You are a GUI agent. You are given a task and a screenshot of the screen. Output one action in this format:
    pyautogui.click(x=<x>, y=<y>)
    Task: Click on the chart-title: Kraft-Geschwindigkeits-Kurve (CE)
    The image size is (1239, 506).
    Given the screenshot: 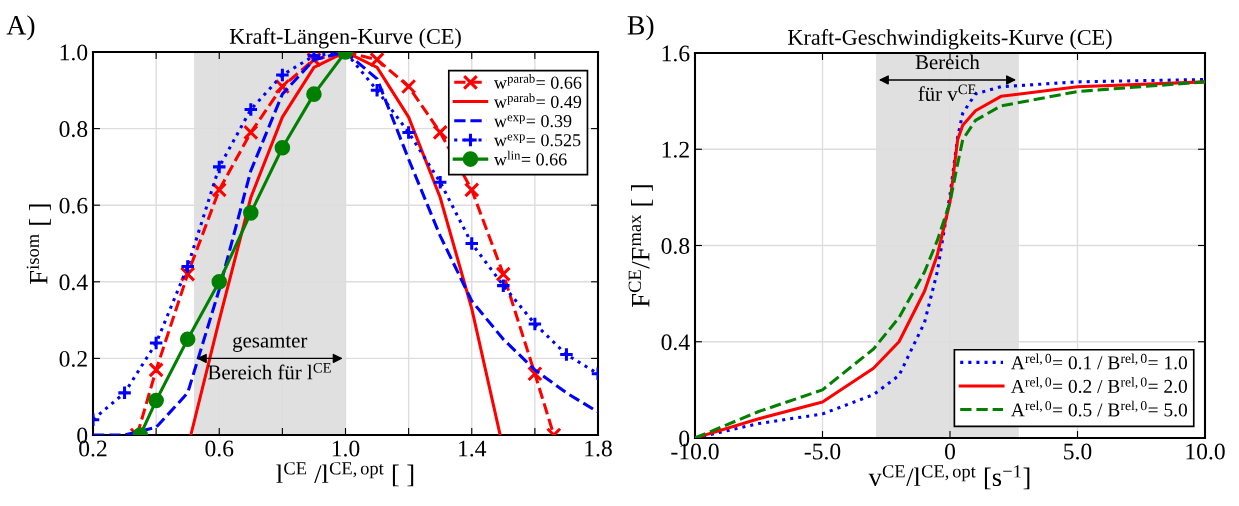 What is the action you would take?
    pyautogui.click(x=950, y=39)
    